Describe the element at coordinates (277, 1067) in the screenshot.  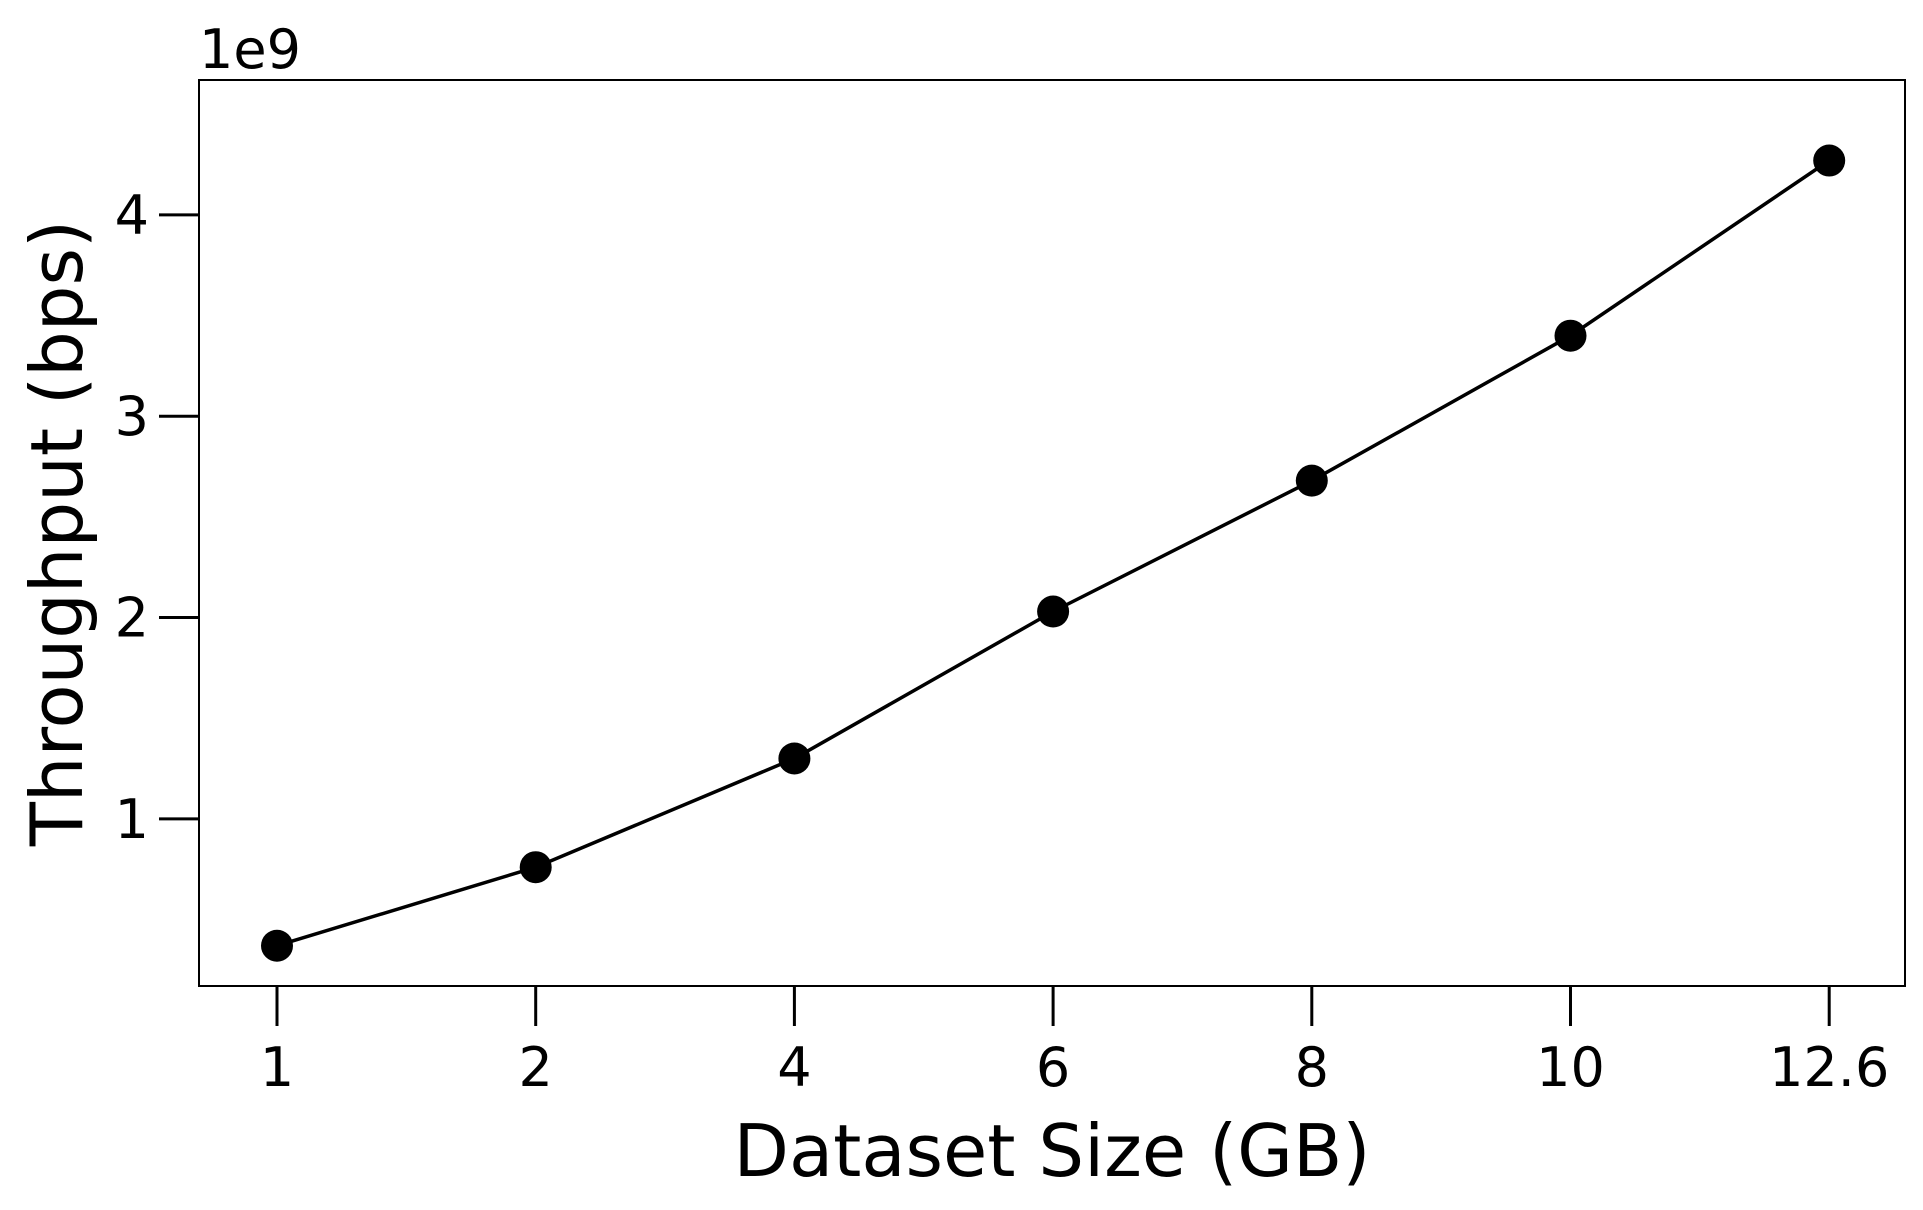
I see `x-tick-label: 1` at that location.